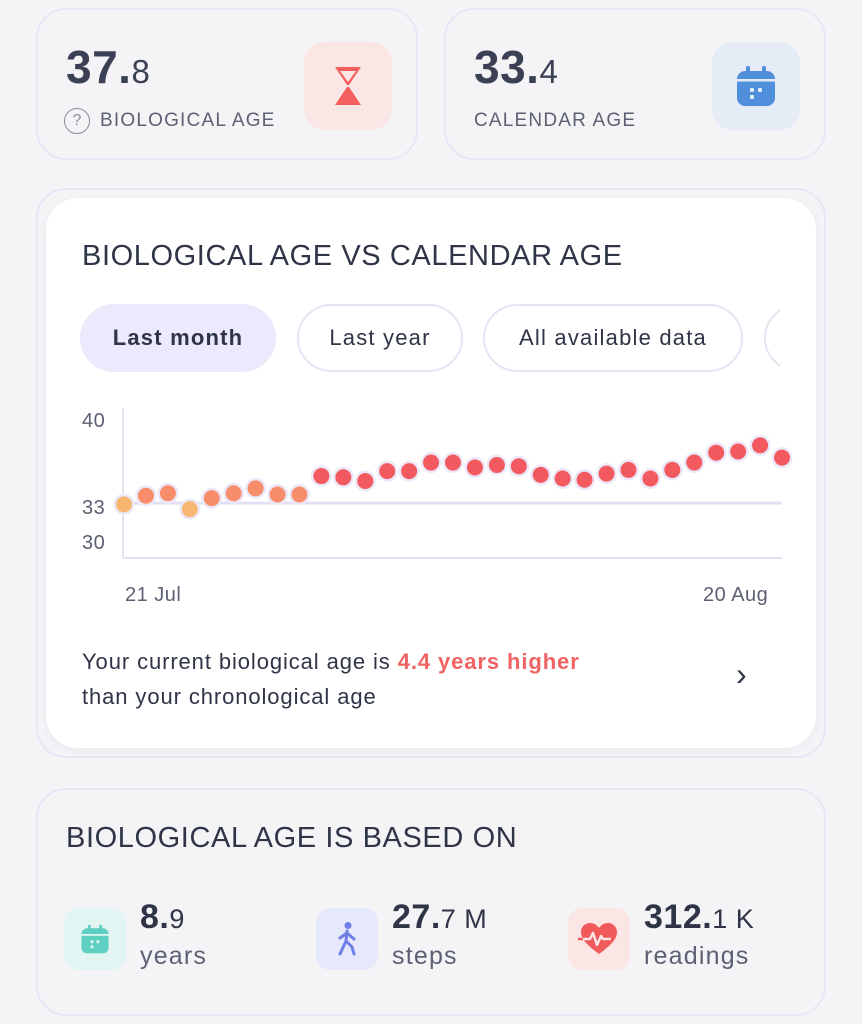  I want to click on biological-age-value: 37.8, so click(108, 67).